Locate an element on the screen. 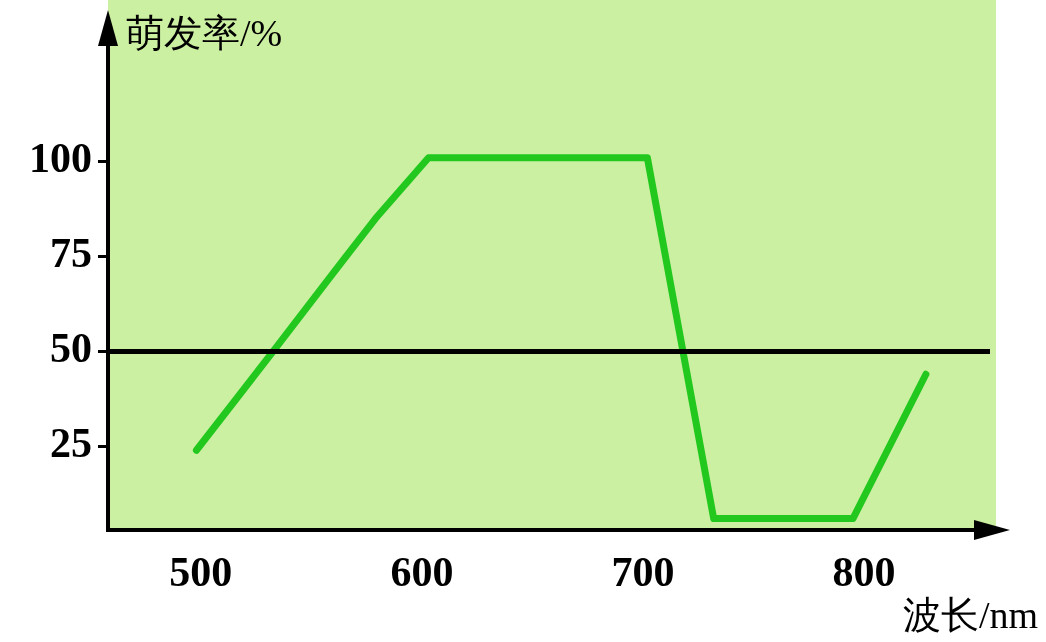  x-tick-label: 500 is located at coordinates (201, 572).